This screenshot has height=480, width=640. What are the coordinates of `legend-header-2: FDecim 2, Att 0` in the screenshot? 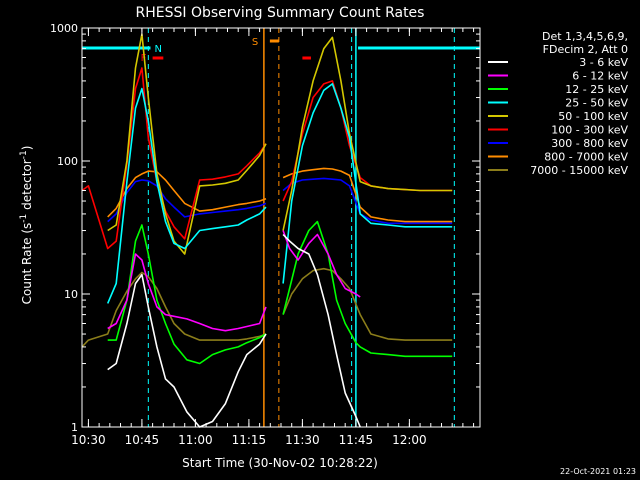 It's located at (585, 49).